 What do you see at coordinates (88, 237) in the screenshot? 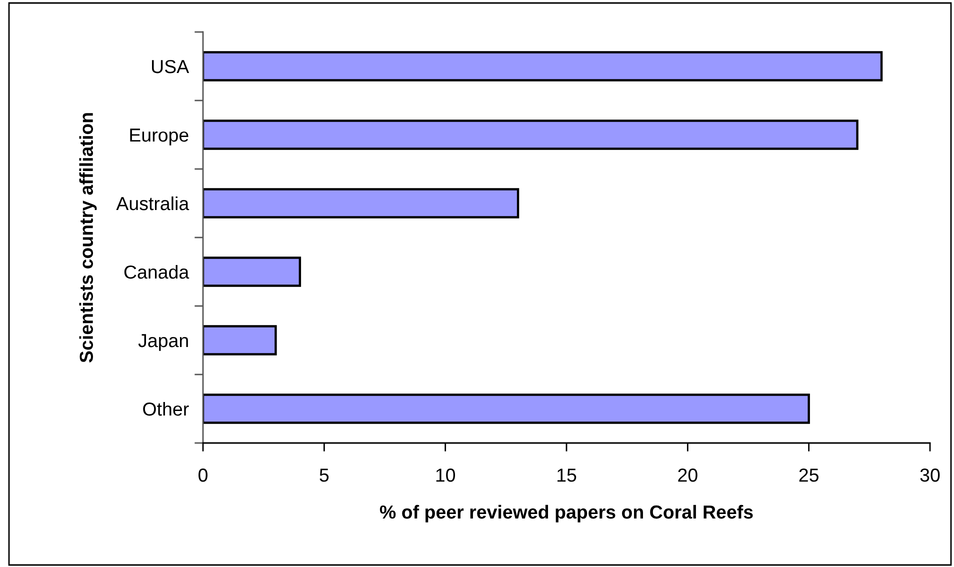
I see `y-axis-title: Scientists country affiliation` at bounding box center [88, 237].